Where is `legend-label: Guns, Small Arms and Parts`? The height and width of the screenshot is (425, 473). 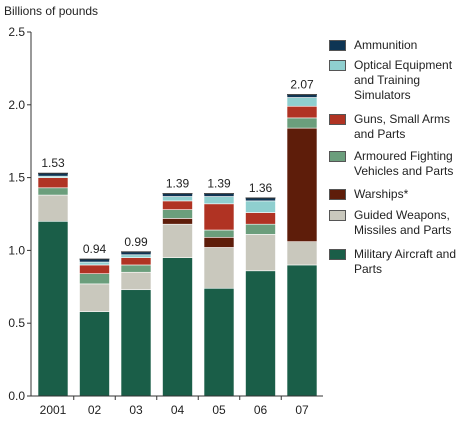 legend-label: Guns, Small Arms and Parts is located at coordinates (402, 126).